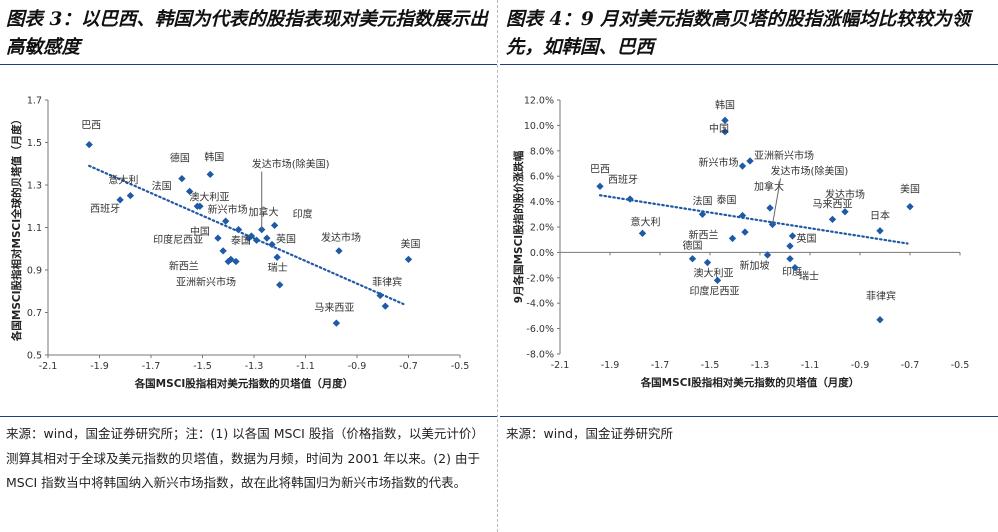 Image resolution: width=998 pixels, height=532 pixels. I want to click on x-tick-label: -1.5, so click(710, 365).